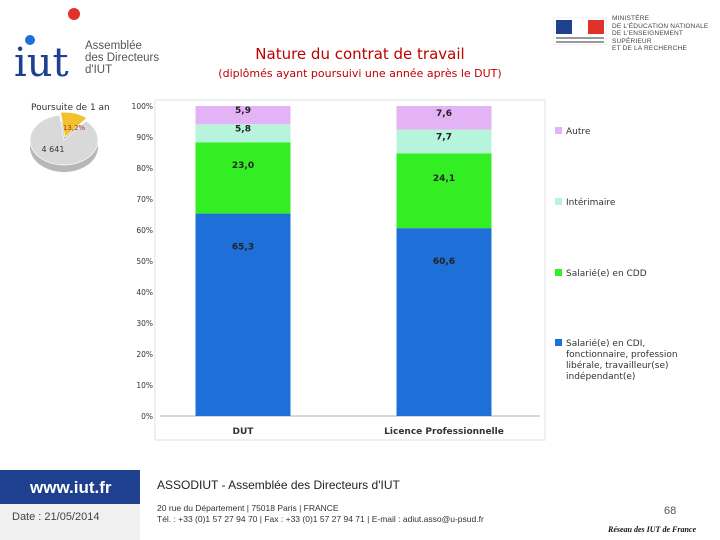  I want to click on legend-label: Salarié(e) en CDD, so click(606, 273).